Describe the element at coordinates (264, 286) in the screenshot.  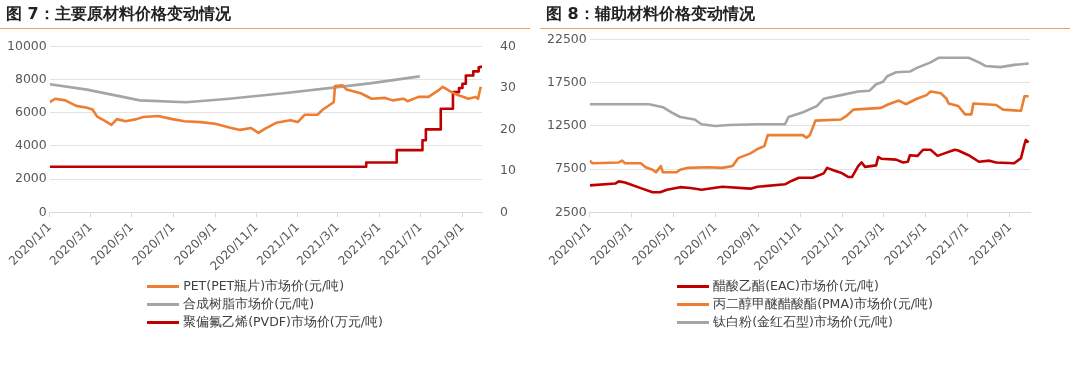
I see `legend-label: PET(PET瓶片)市场价(元/吨)` at that location.